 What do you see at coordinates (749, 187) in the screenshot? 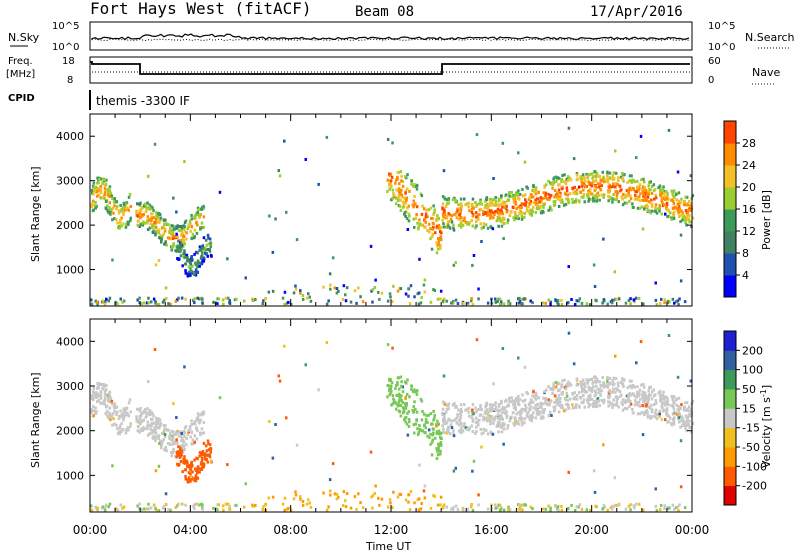
I see `power-colorbar-tick-label: 20` at bounding box center [749, 187].